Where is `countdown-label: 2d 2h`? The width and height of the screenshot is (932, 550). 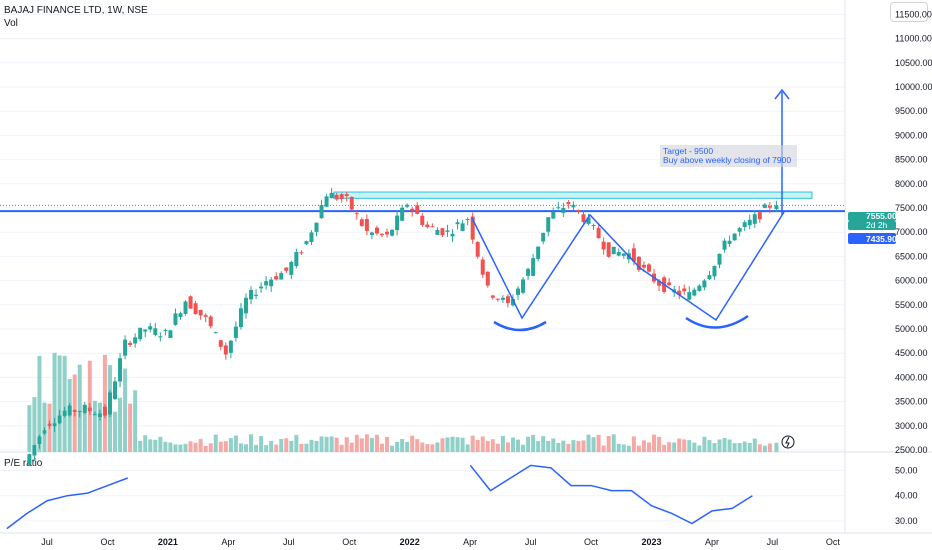
countdown-label: 2d 2h is located at coordinates (877, 225).